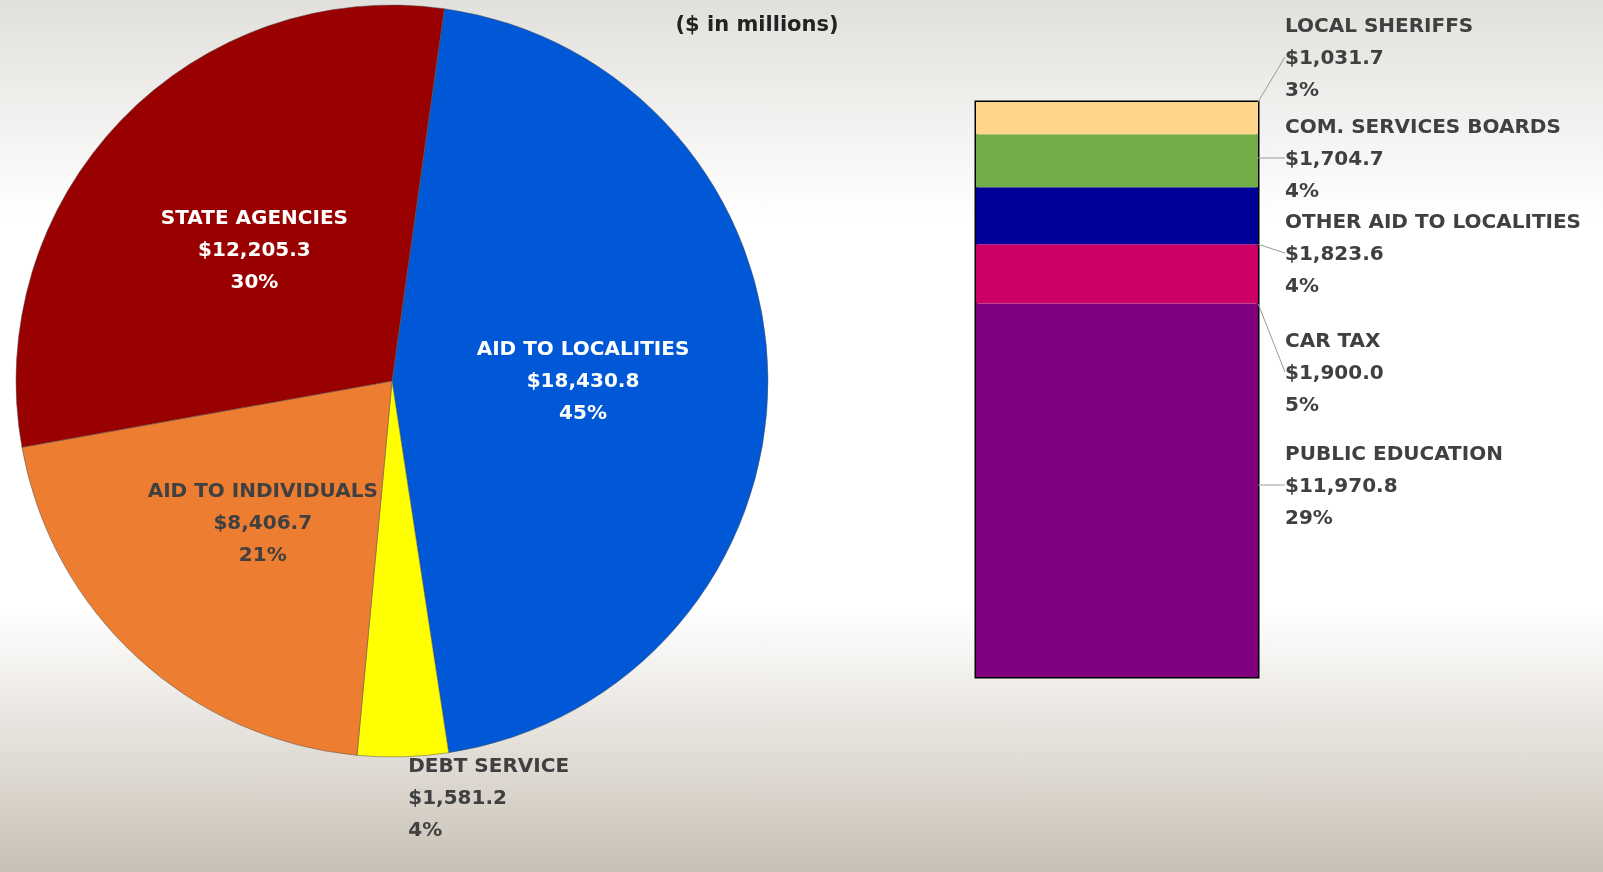 The image size is (1603, 872). What do you see at coordinates (1433, 221) in the screenshot?
I see `series-label: OTHER AID TO LOCALITIES` at bounding box center [1433, 221].